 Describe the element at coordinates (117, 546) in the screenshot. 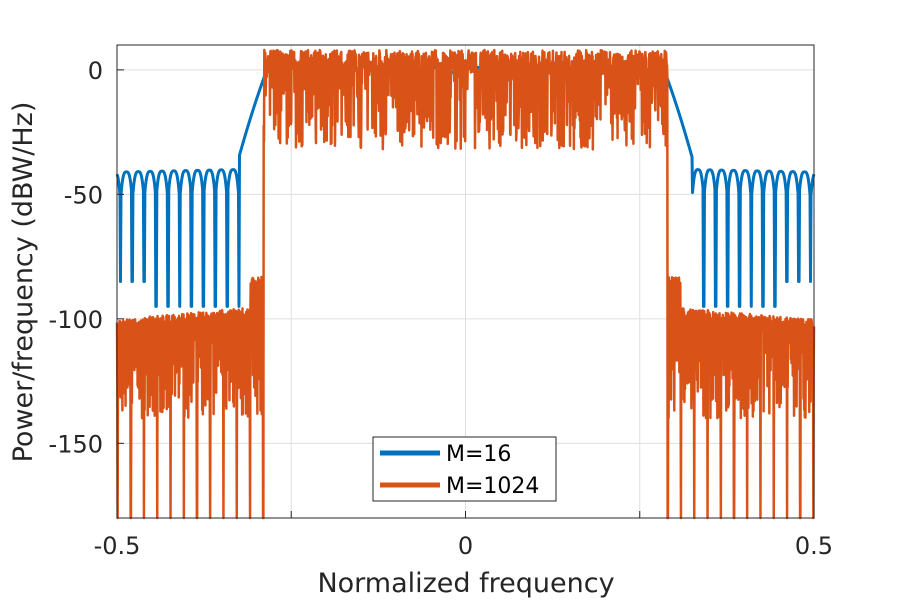

I see `x-tick-label: -0.5` at that location.